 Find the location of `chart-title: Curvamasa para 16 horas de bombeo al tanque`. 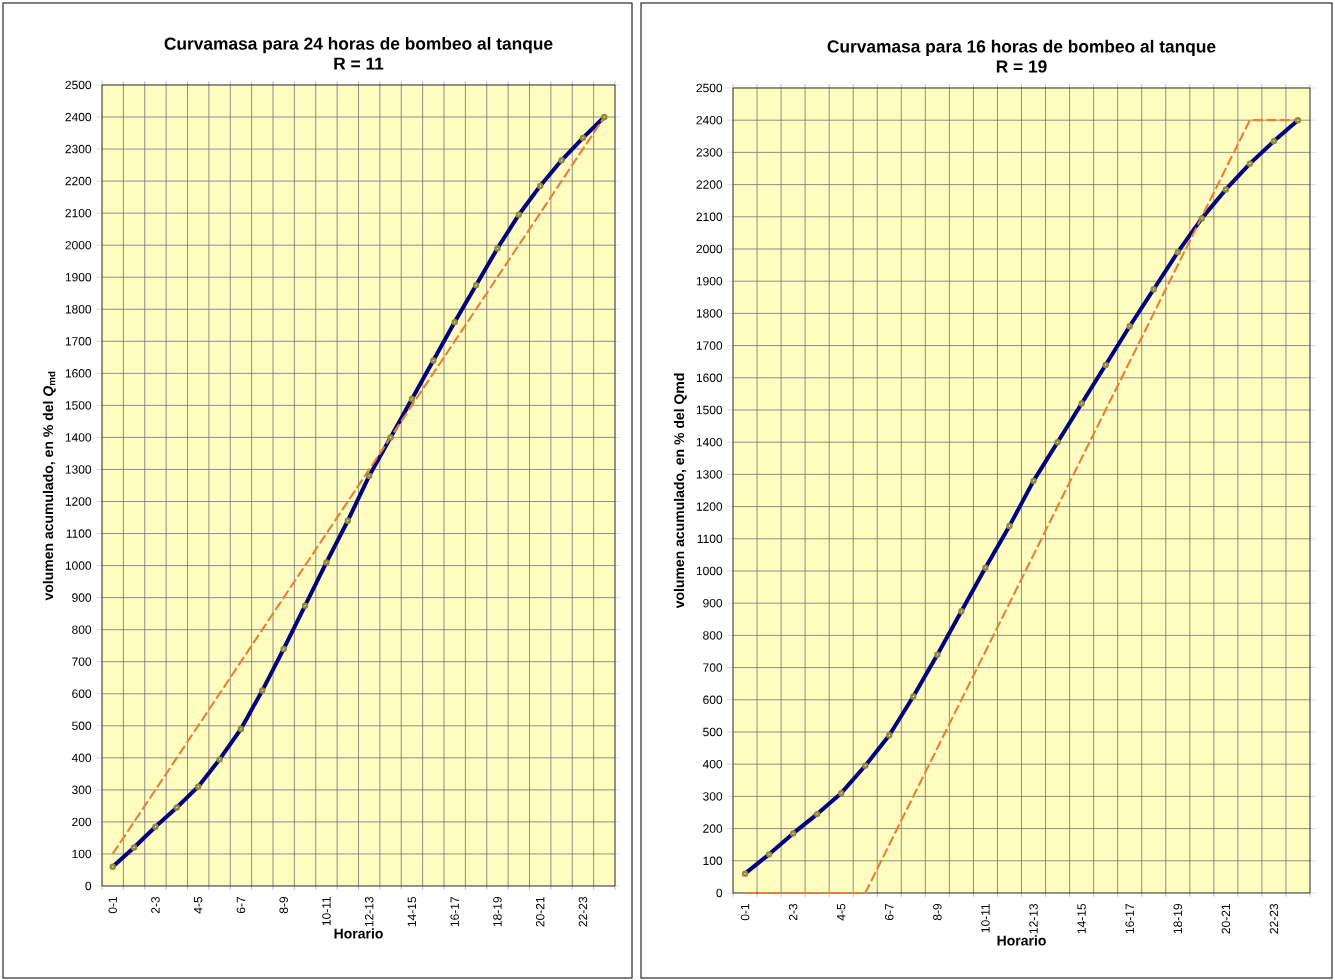

chart-title: Curvamasa para 16 horas de bombeo al tanque is located at coordinates (1021, 48).